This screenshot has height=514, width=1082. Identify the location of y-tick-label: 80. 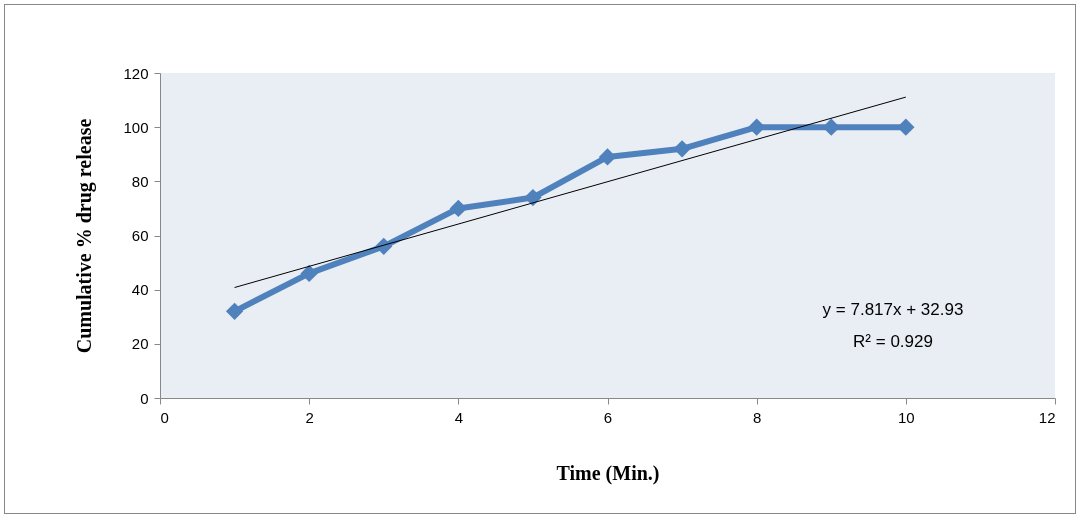
(140, 181).